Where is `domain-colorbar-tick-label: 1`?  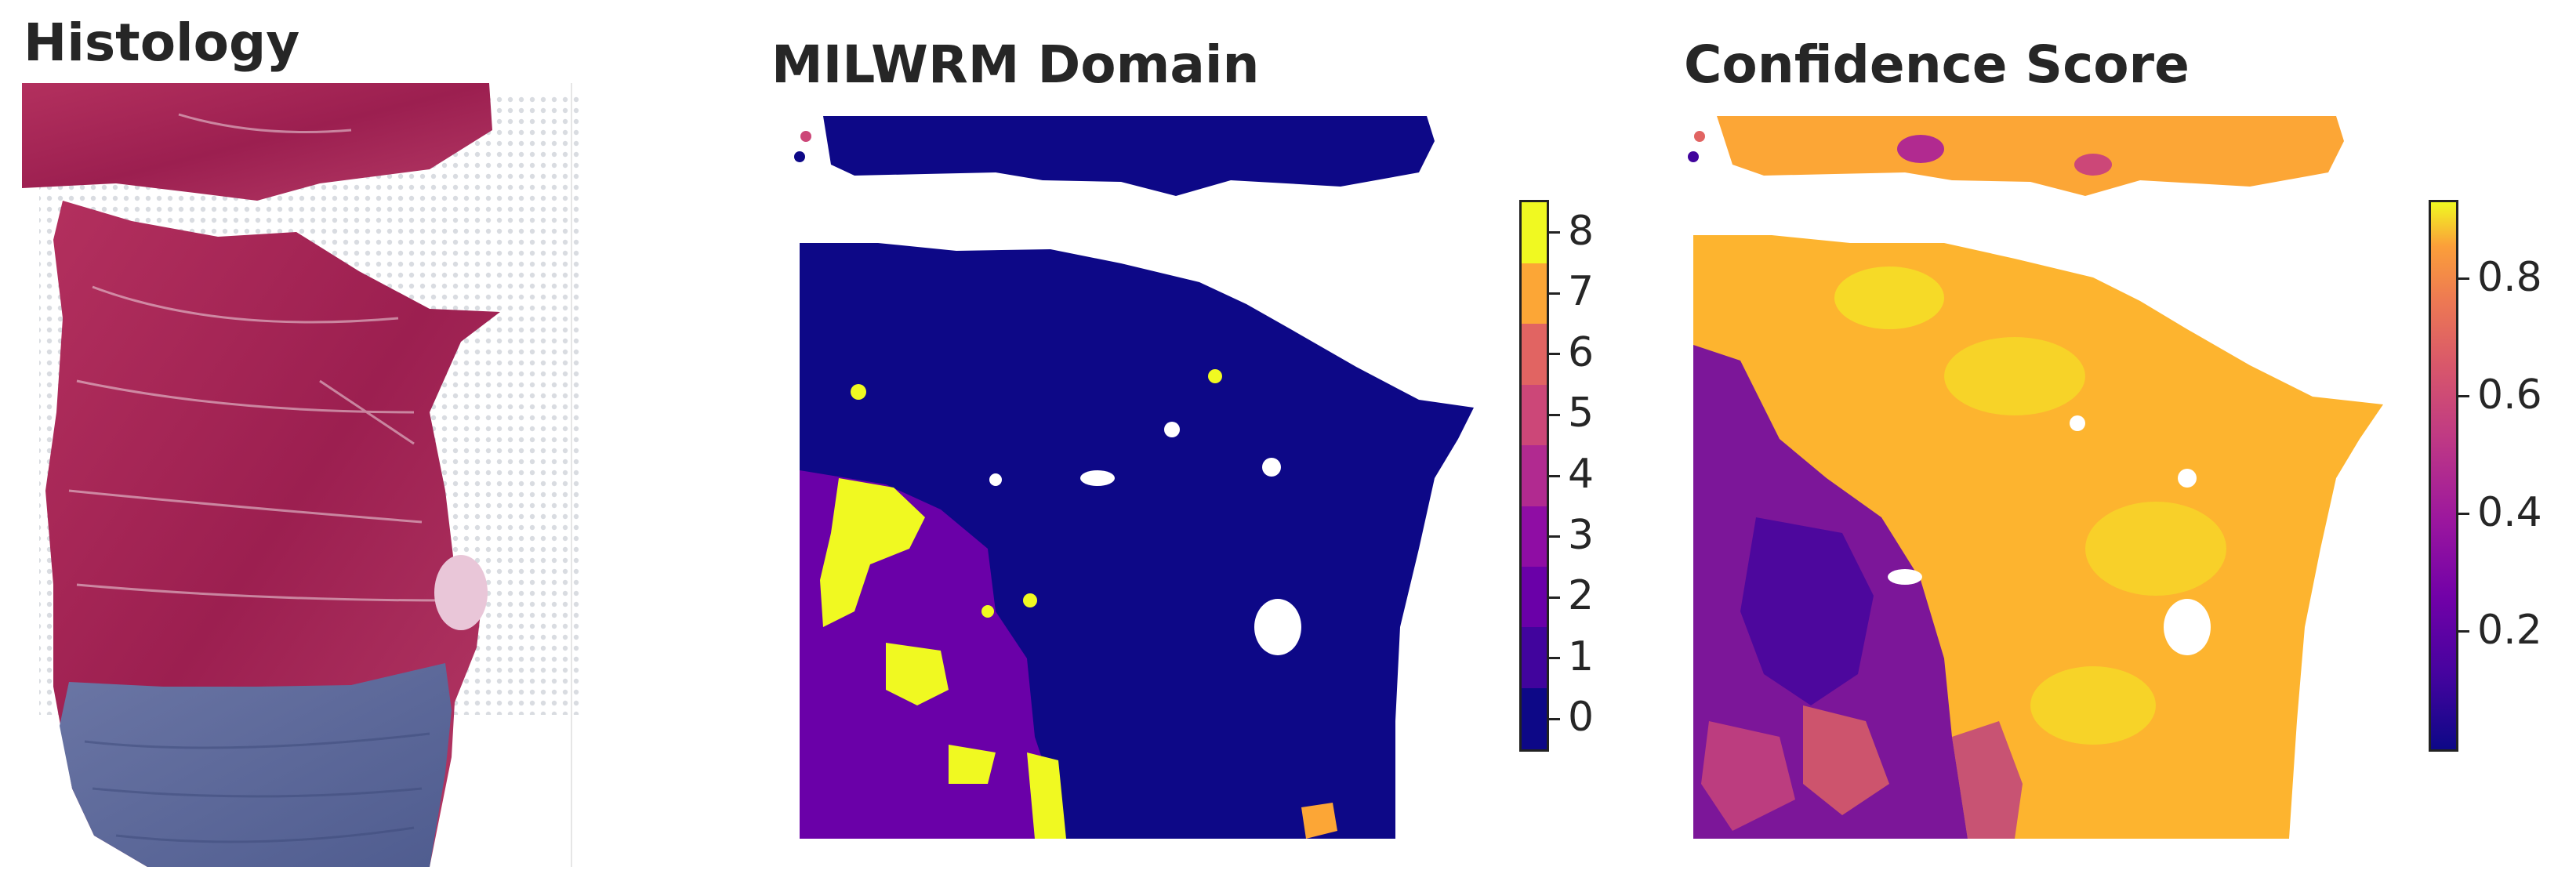 domain-colorbar-tick-label: 1 is located at coordinates (1581, 656).